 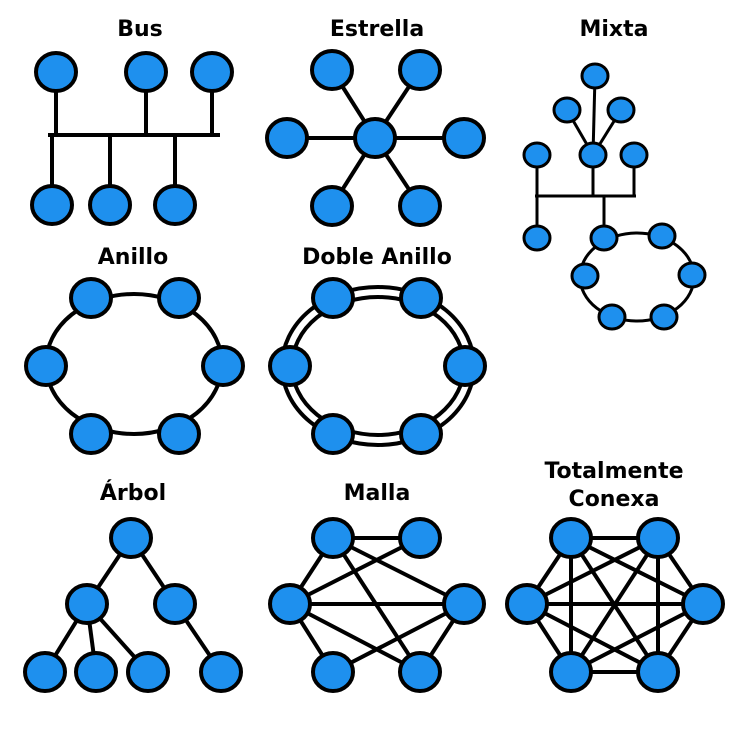 I want to click on title-mixed: Mixta, so click(x=614, y=29).